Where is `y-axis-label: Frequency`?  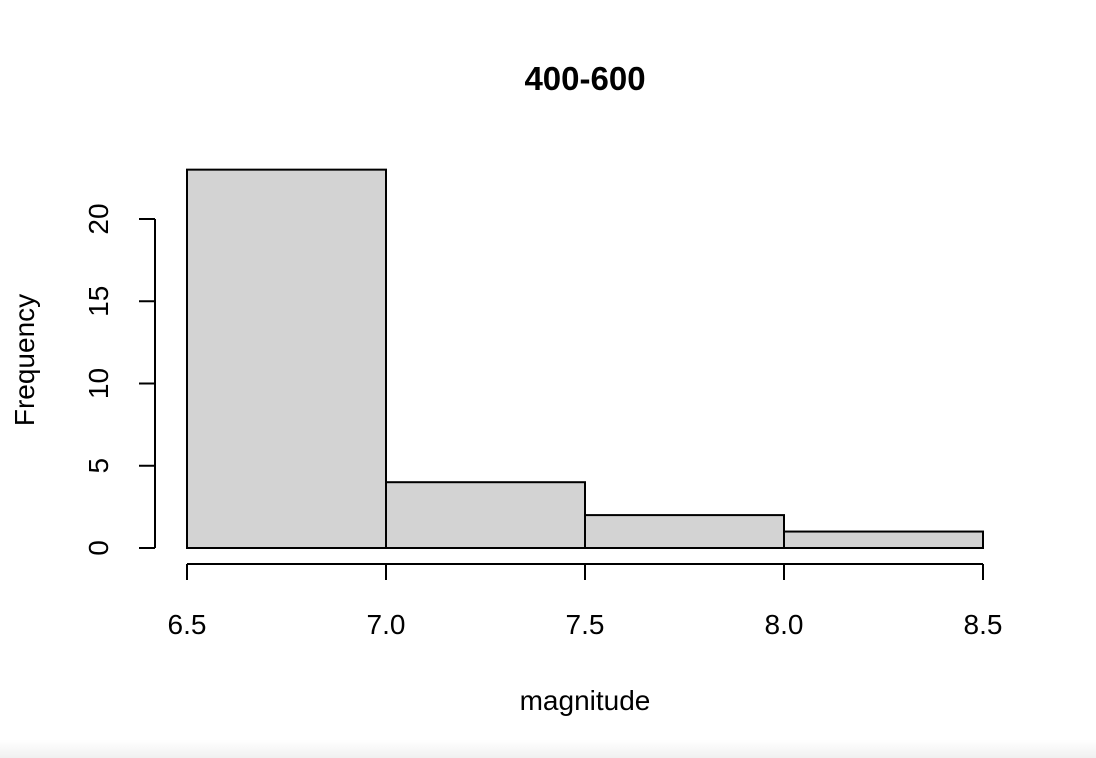 y-axis-label: Frequency is located at coordinates (24, 360).